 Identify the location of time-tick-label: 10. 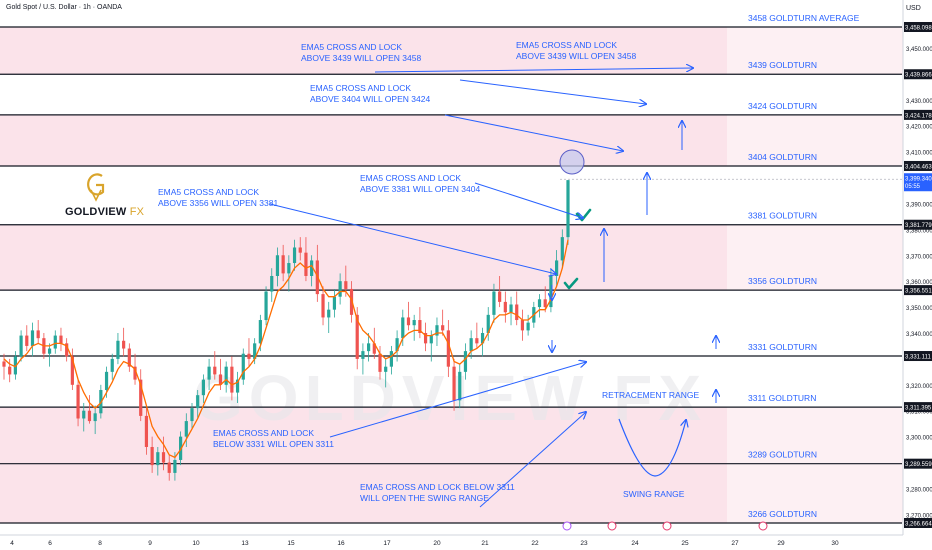
(196, 543).